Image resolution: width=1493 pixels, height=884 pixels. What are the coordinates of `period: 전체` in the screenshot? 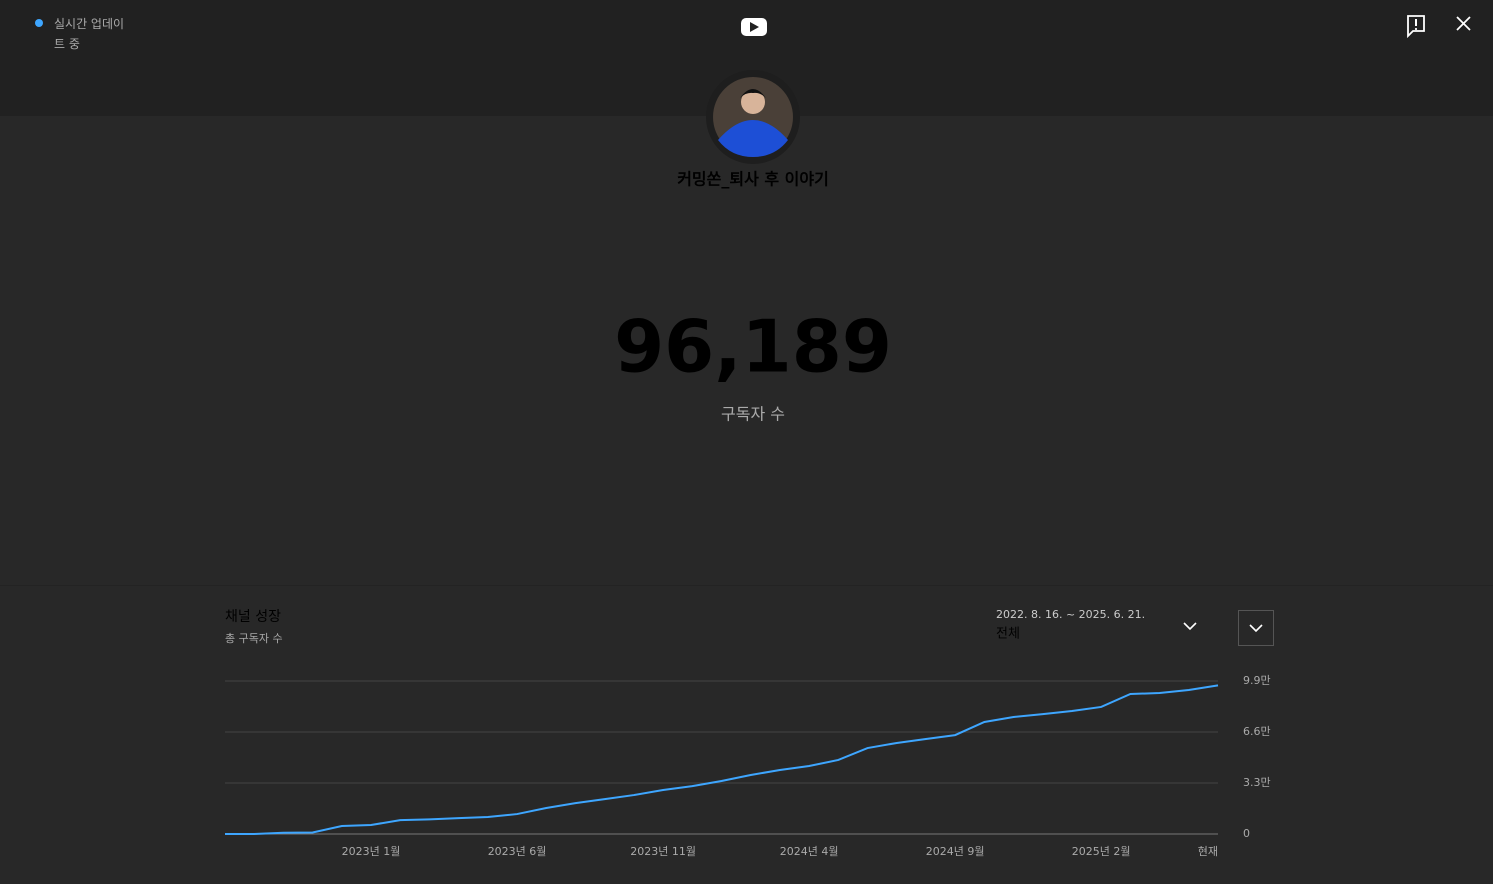 It's located at (1008, 634).